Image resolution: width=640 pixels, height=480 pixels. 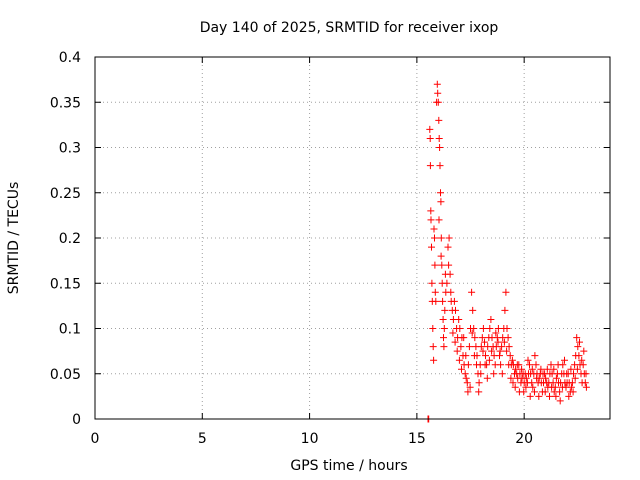 I want to click on y-tick-label: 0.05, so click(x=65, y=375).